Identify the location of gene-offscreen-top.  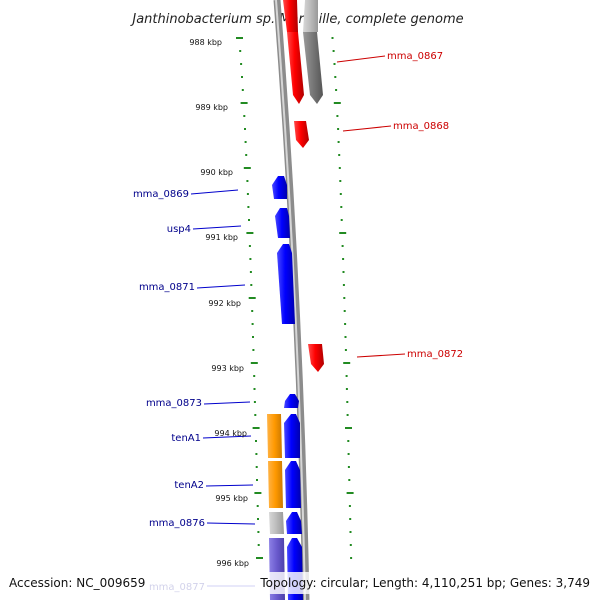
(310, 16).